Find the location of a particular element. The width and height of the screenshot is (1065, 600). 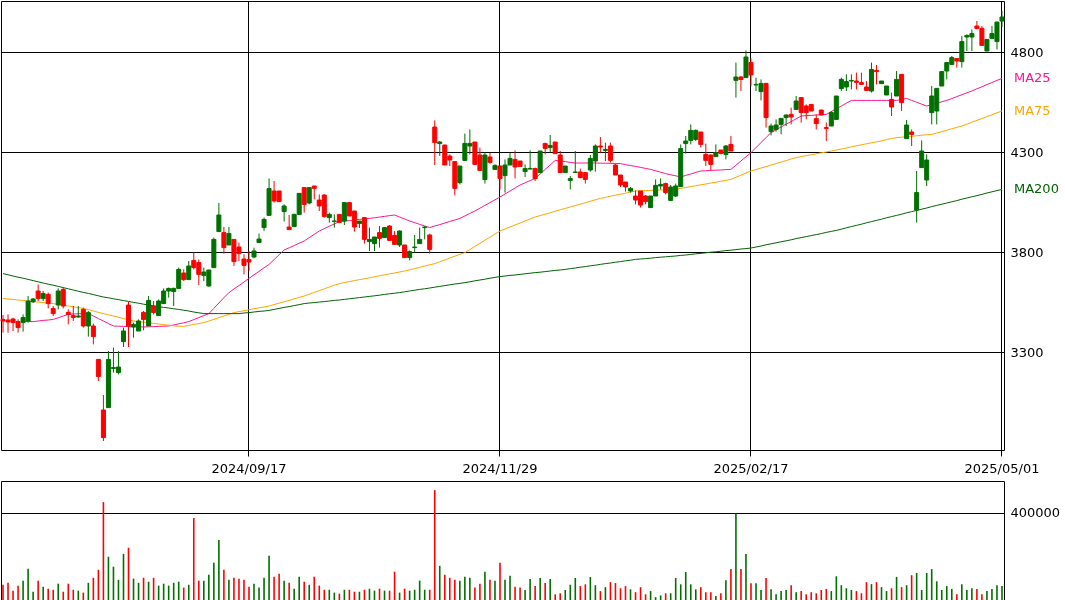

y-tick-label: 4300 is located at coordinates (1027, 152).